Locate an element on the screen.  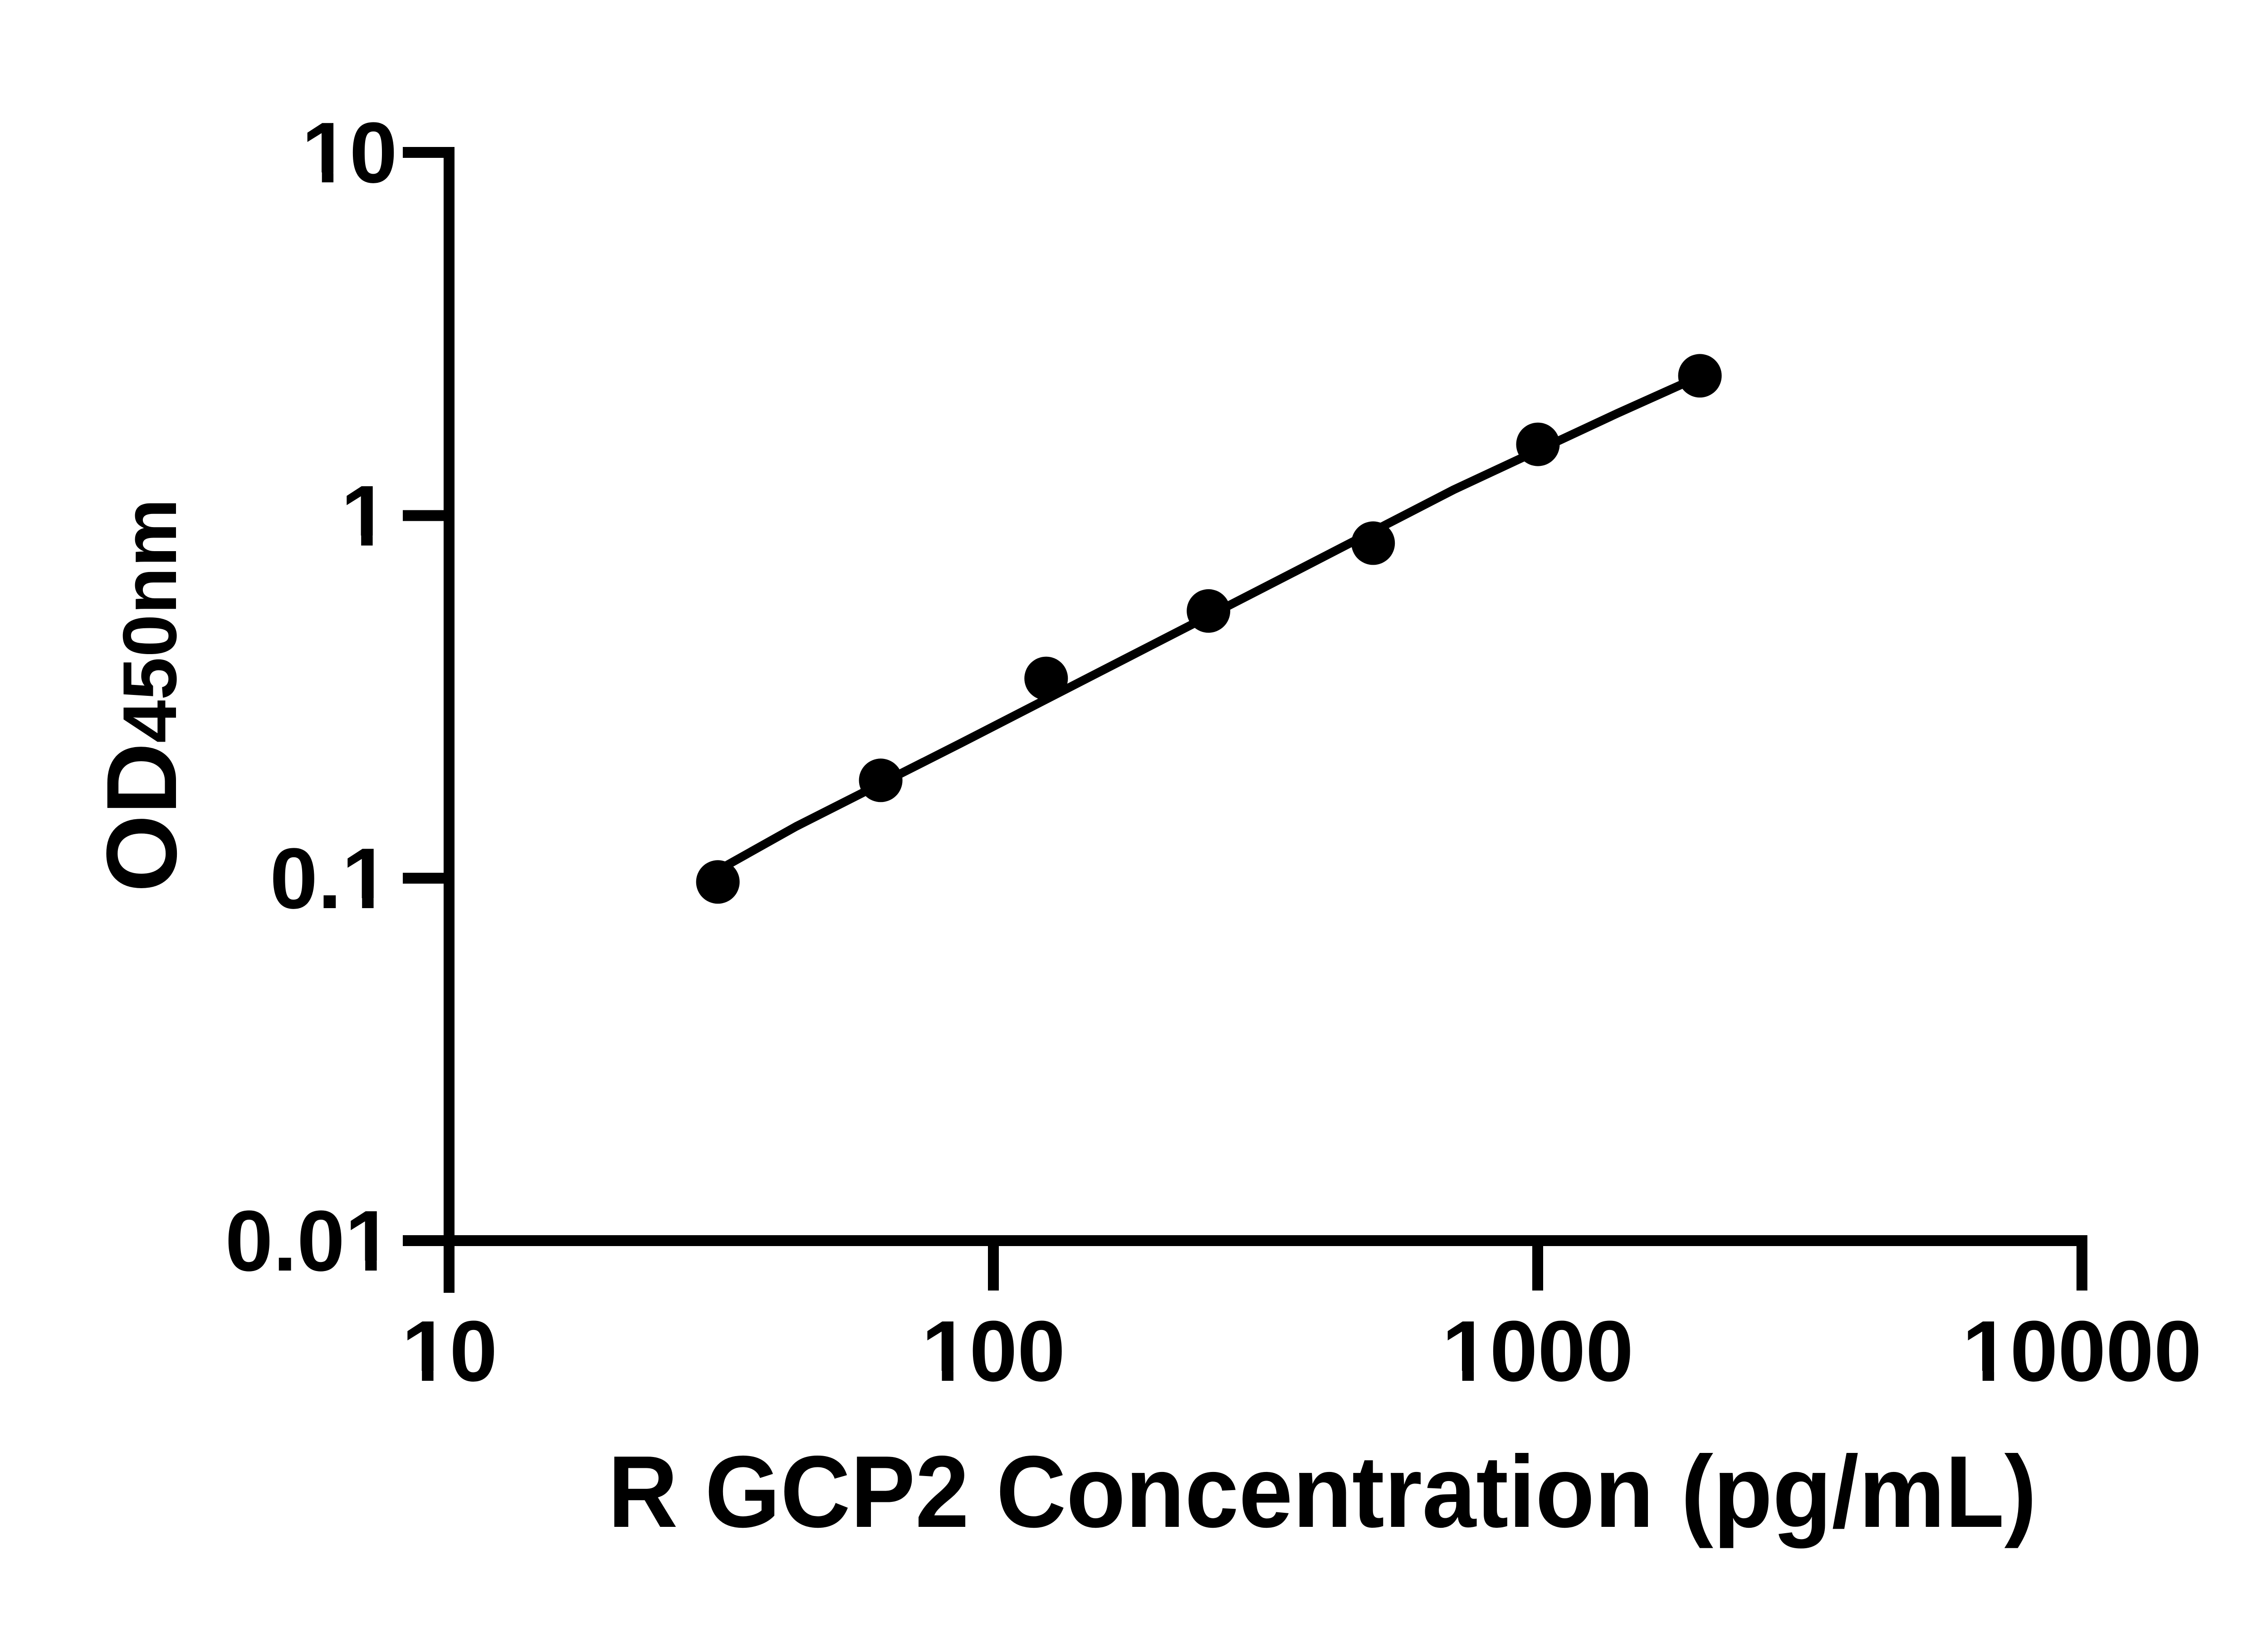
svg-text: 1000 is located at coordinates (1538, 1351).